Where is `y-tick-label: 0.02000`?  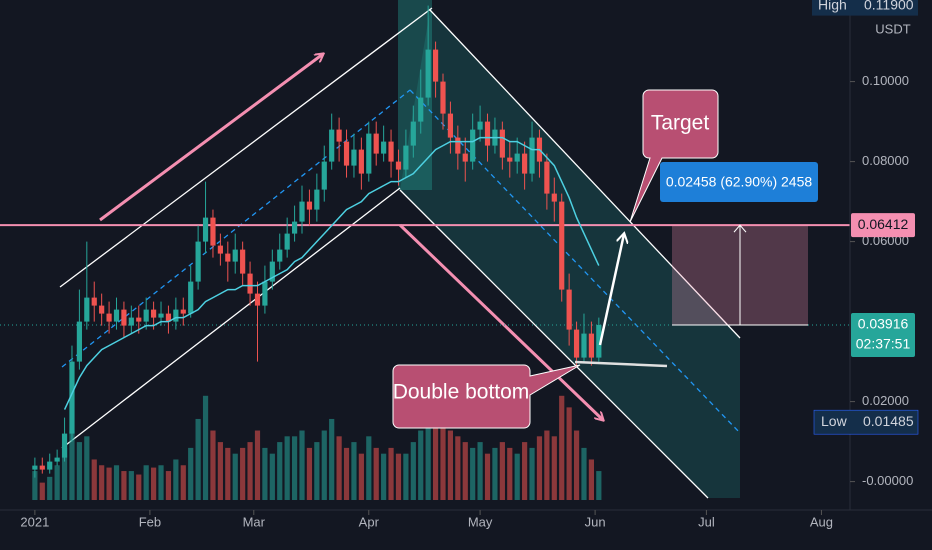 y-tick-label: 0.02000 is located at coordinates (885, 400).